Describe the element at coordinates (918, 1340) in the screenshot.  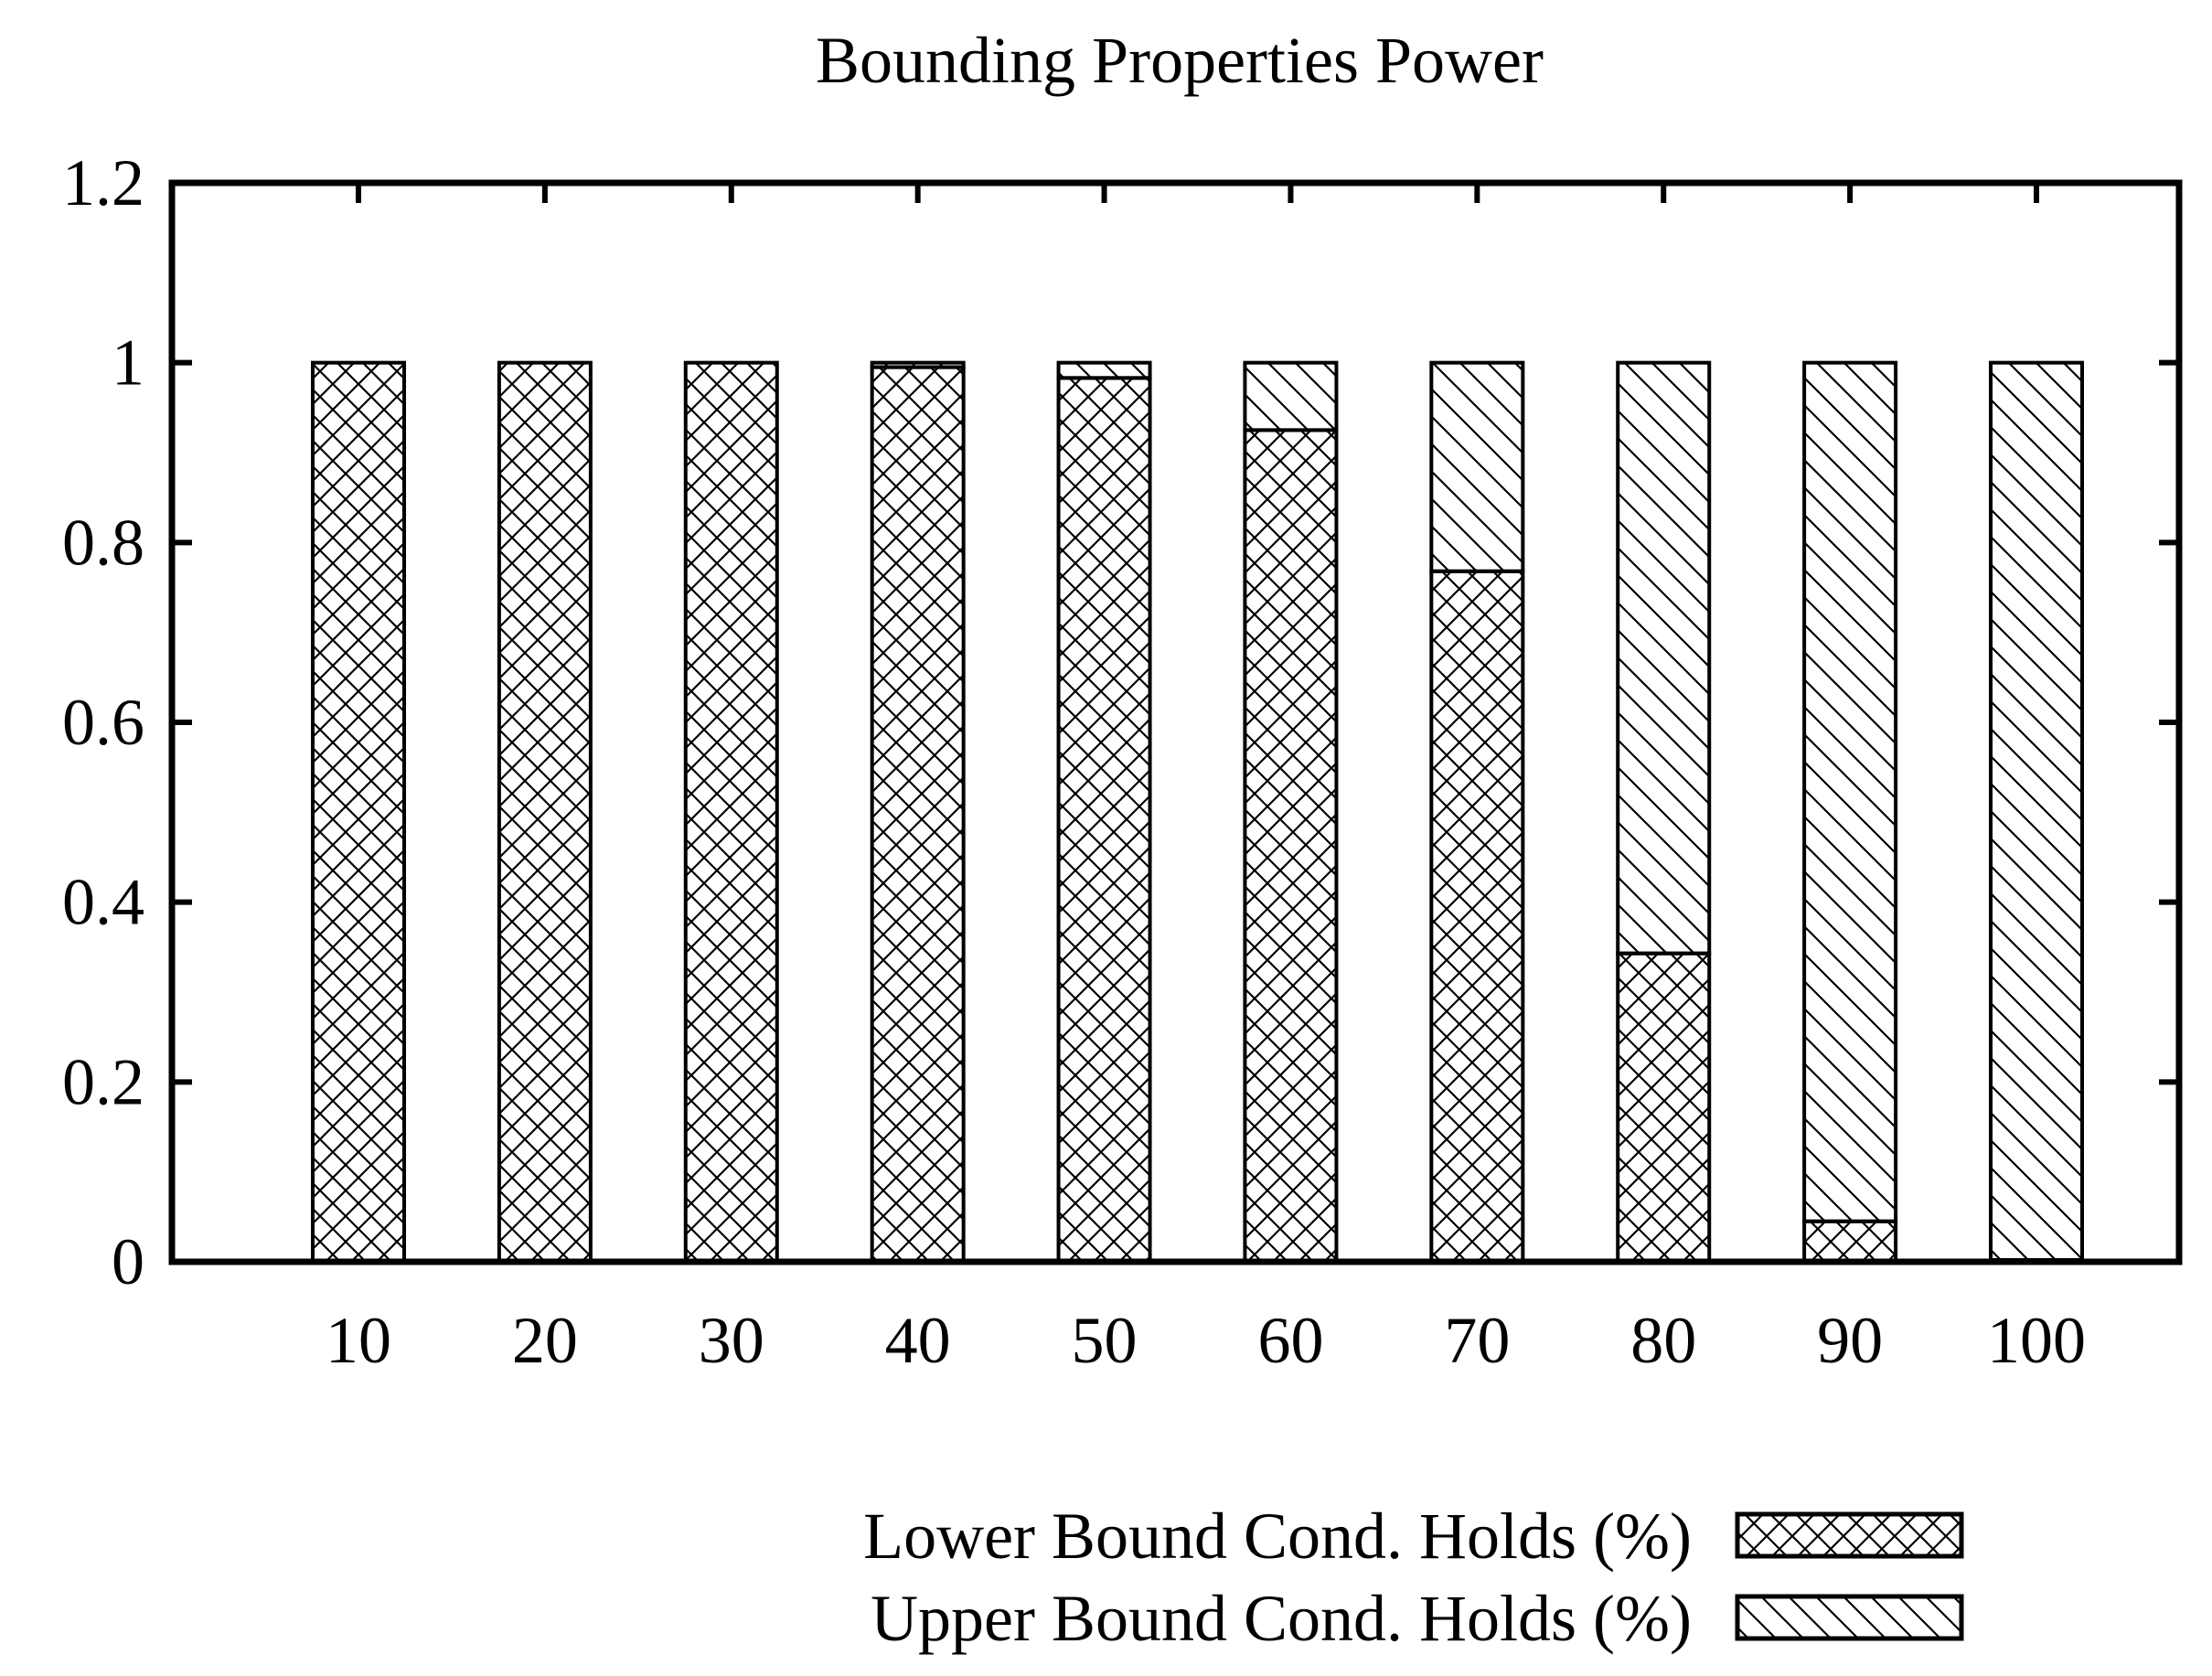
I see `x-tick-label: 40` at that location.